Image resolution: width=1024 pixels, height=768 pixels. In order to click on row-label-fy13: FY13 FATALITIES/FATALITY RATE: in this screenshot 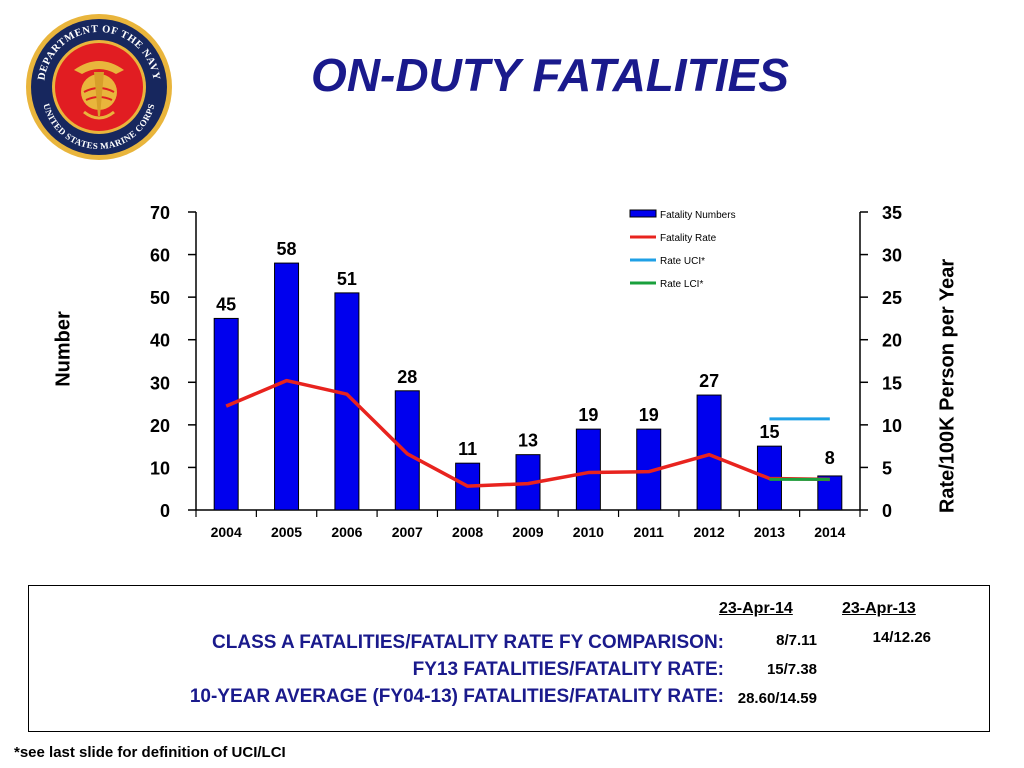, I will do `click(568, 669)`.